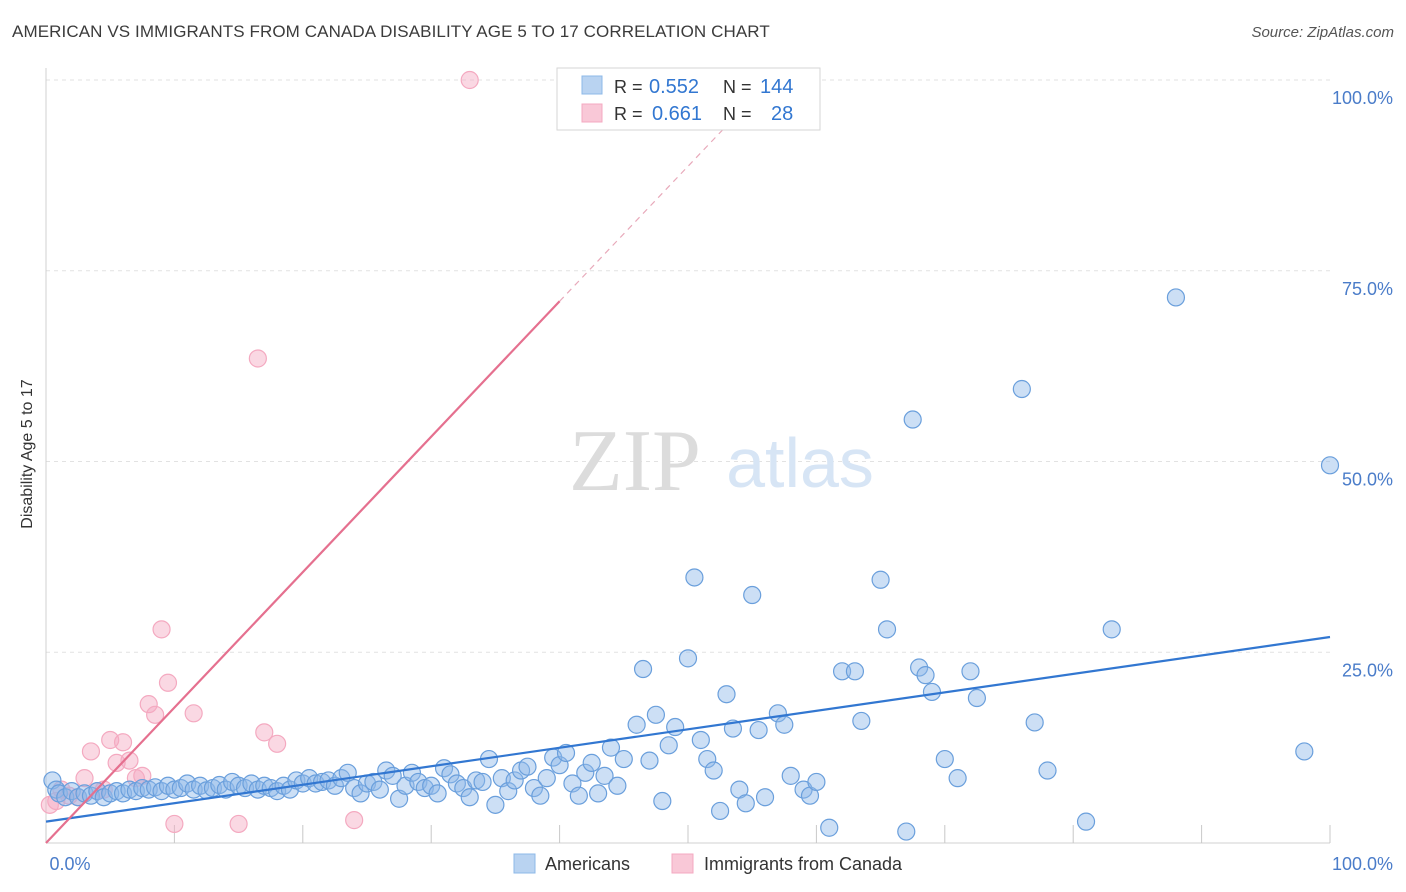 The width and height of the screenshot is (1406, 892). What do you see at coordinates (69, 864) in the screenshot?
I see `x-tick-label: 0.0%` at bounding box center [69, 864].